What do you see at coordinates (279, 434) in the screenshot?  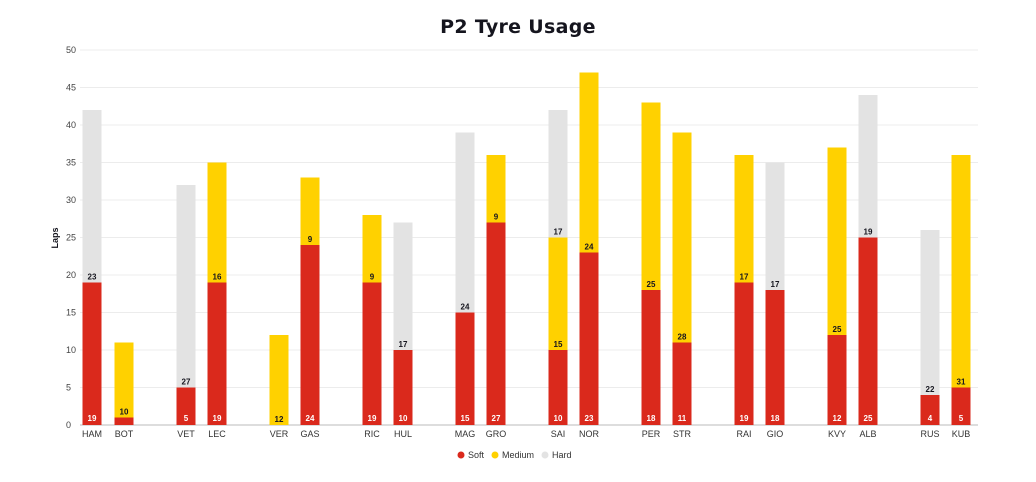 I see `x-tick-label: VER` at bounding box center [279, 434].